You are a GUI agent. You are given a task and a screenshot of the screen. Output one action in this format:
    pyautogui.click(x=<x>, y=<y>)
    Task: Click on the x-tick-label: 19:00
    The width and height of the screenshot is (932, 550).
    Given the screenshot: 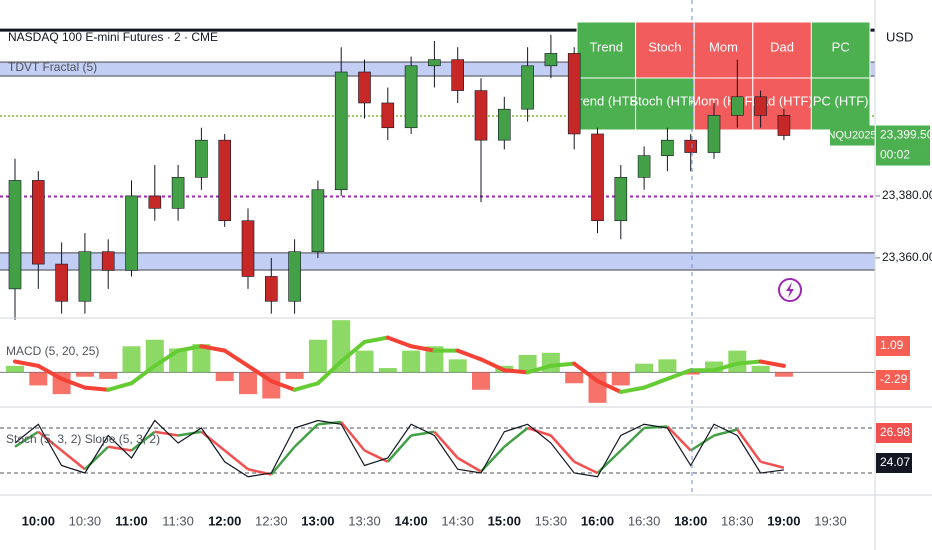 What is the action you would take?
    pyautogui.click(x=783, y=520)
    